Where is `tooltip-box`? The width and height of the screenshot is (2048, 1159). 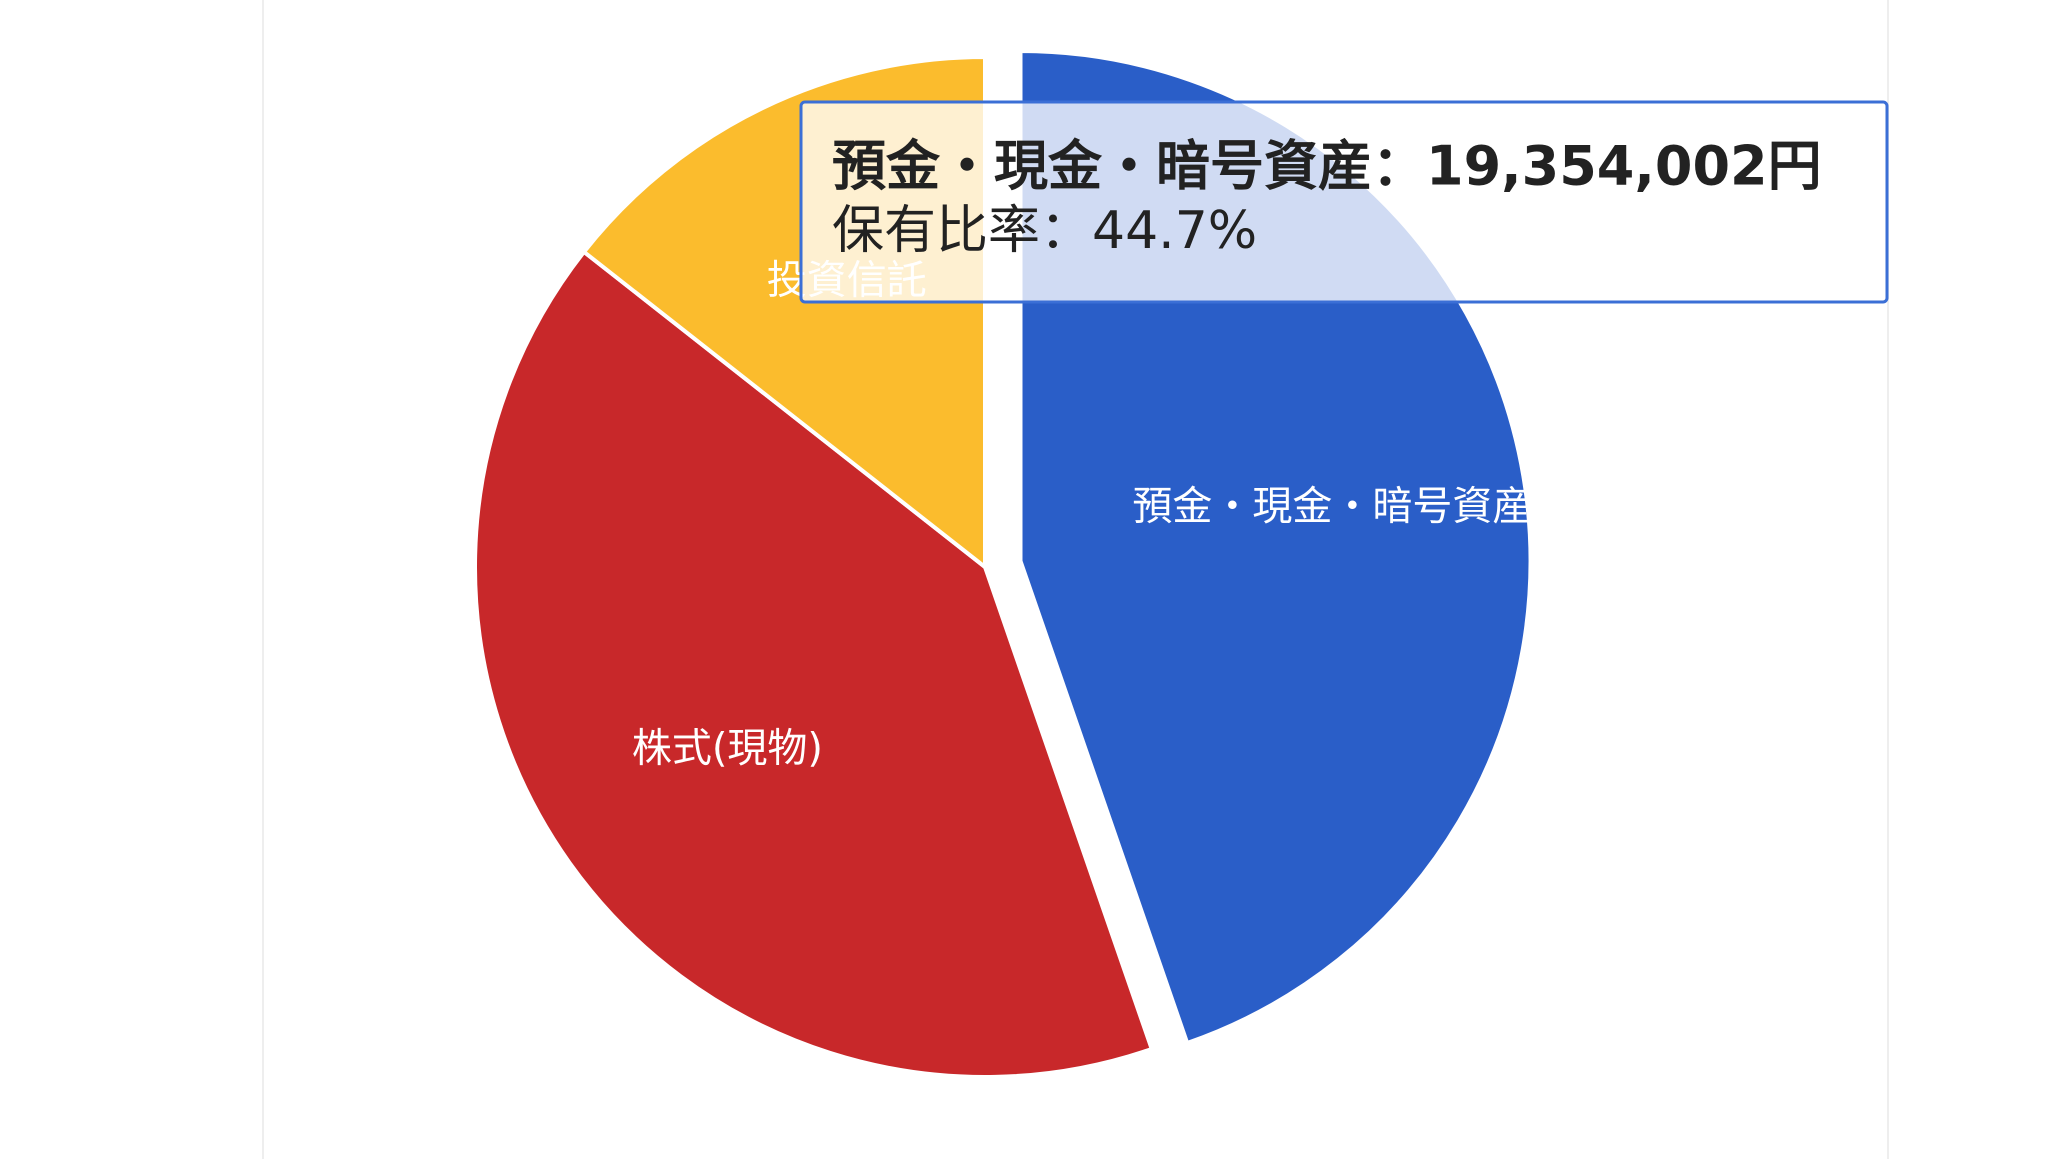 tooltip-box is located at coordinates (1344, 202).